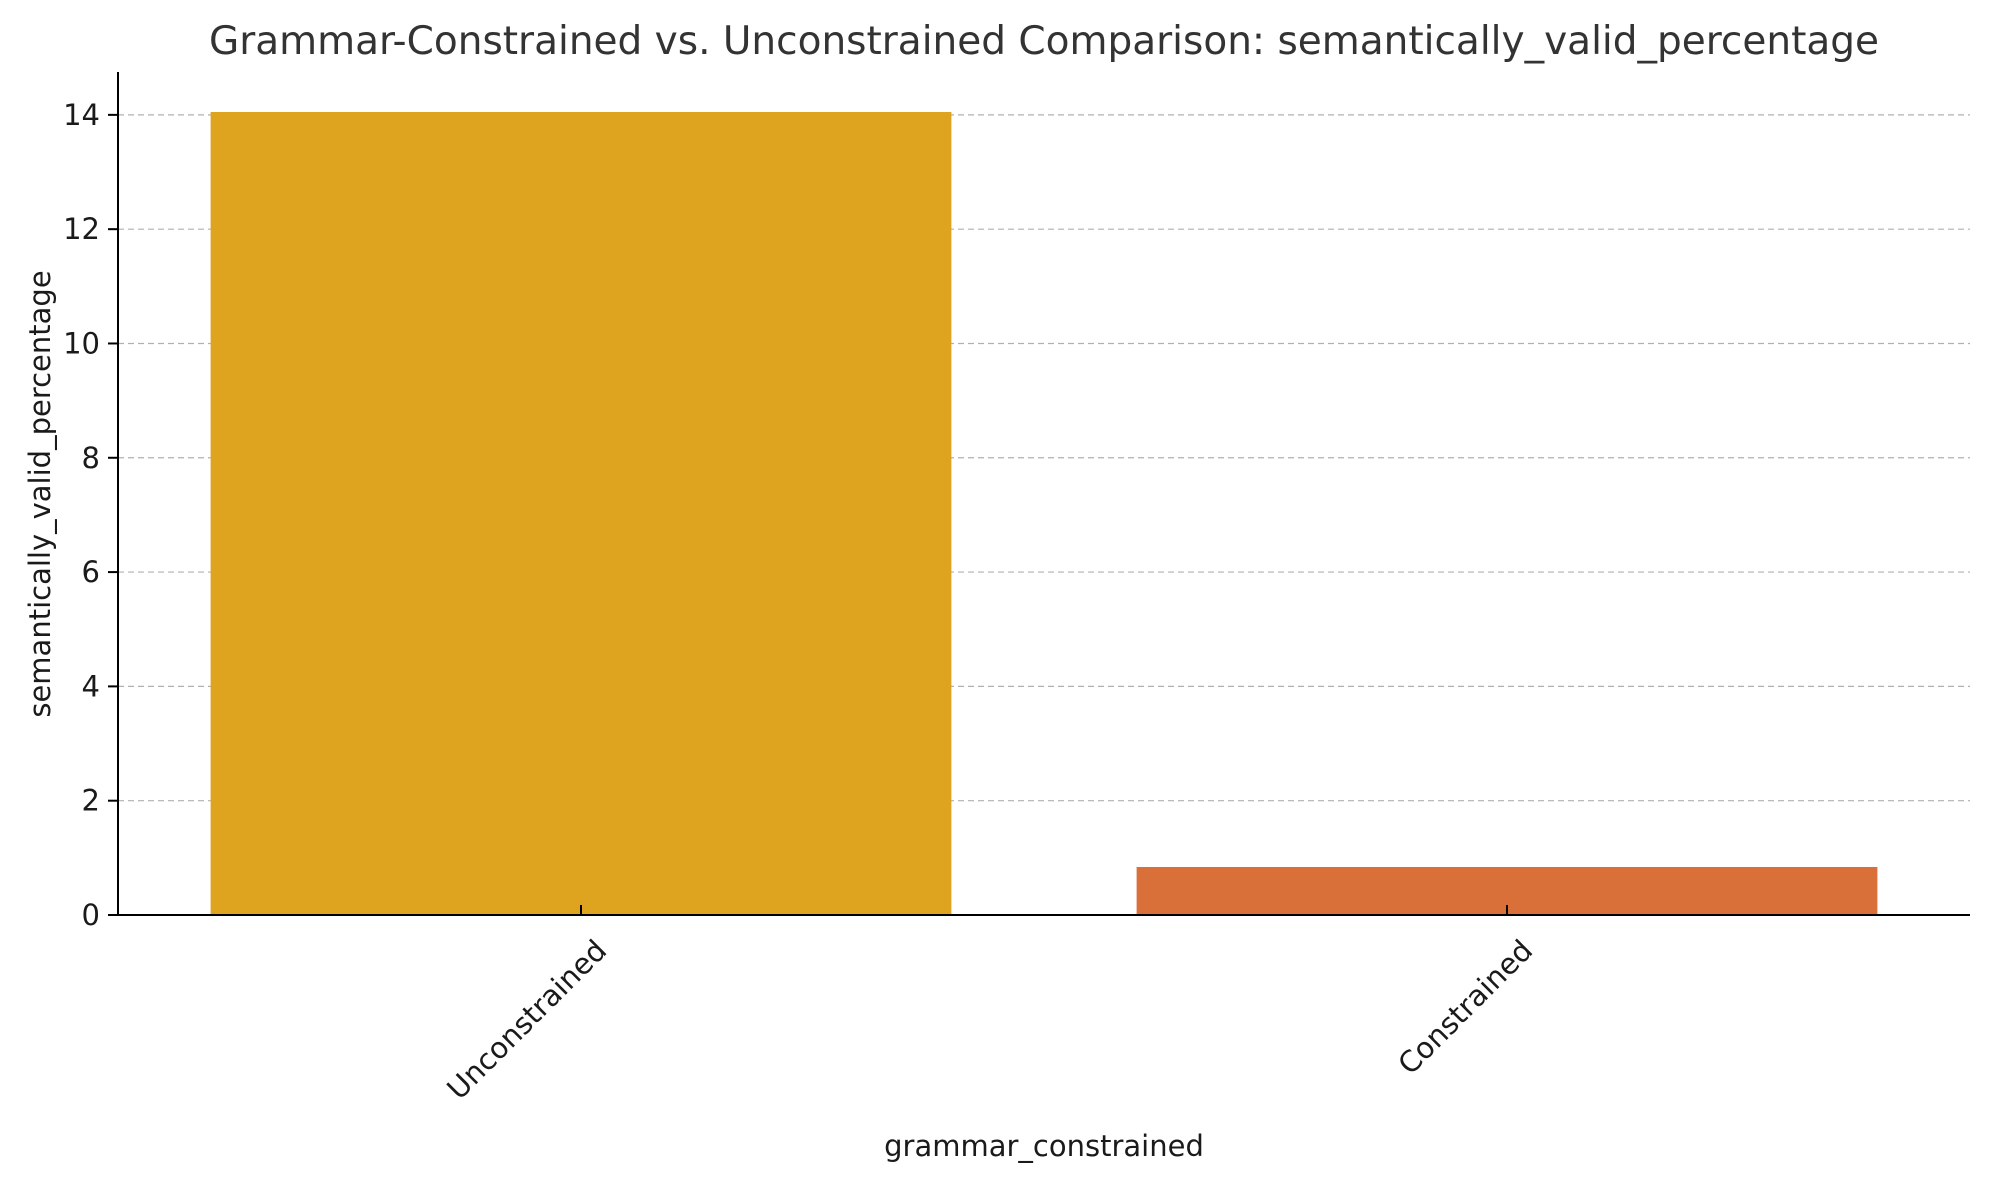 This screenshot has height=1180, width=2011. I want to click on x-tick-label-constrained: Constrained, so click(1465, 1007).